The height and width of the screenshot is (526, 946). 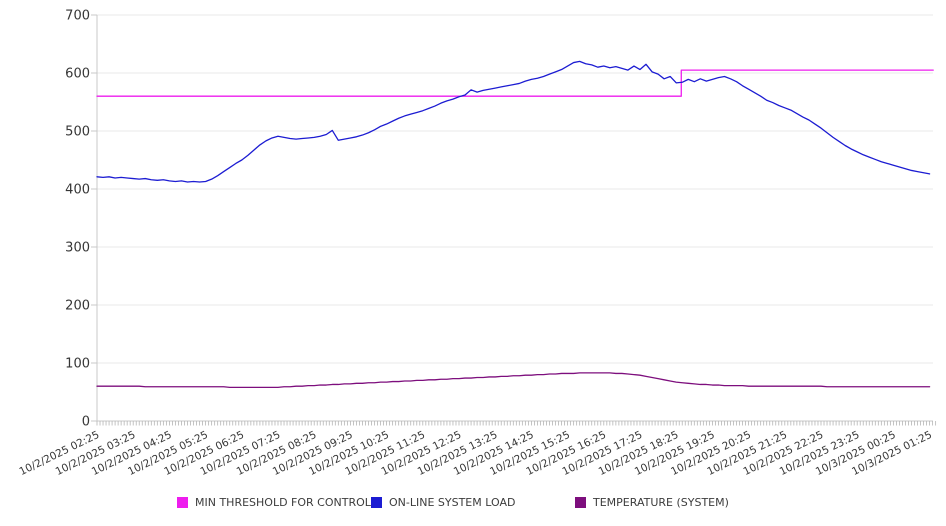 I want to click on legend-item-online-system-load: ON-LINE SYSTEM LOAD, so click(x=443, y=502).